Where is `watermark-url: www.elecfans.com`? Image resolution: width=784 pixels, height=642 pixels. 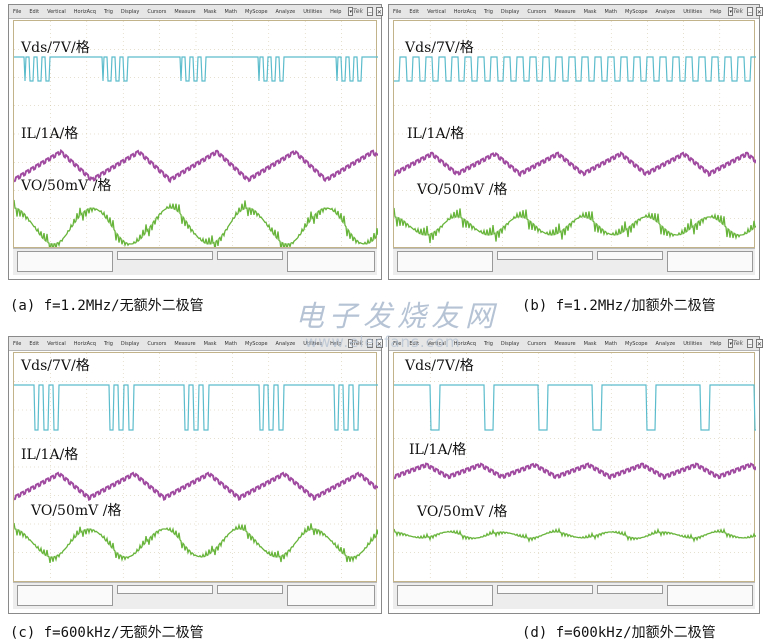
watermark-url: www.elecfans.com is located at coordinates (383, 342).